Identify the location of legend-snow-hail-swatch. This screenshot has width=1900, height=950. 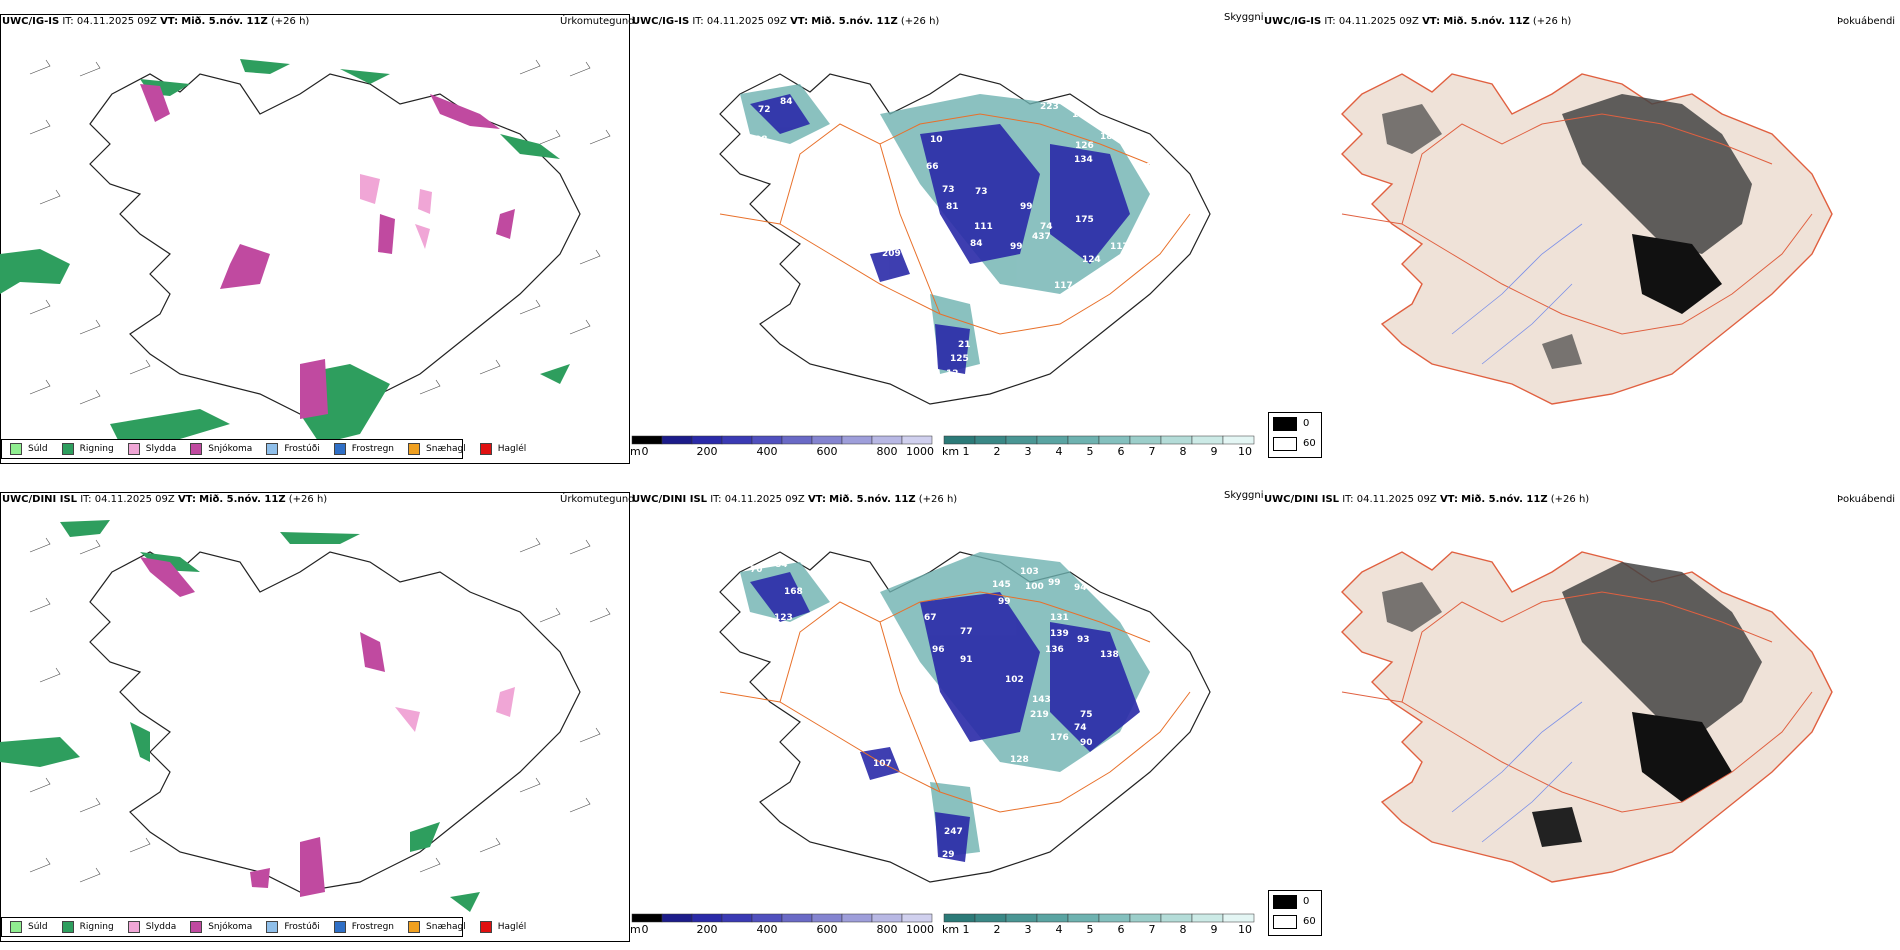
(414, 927).